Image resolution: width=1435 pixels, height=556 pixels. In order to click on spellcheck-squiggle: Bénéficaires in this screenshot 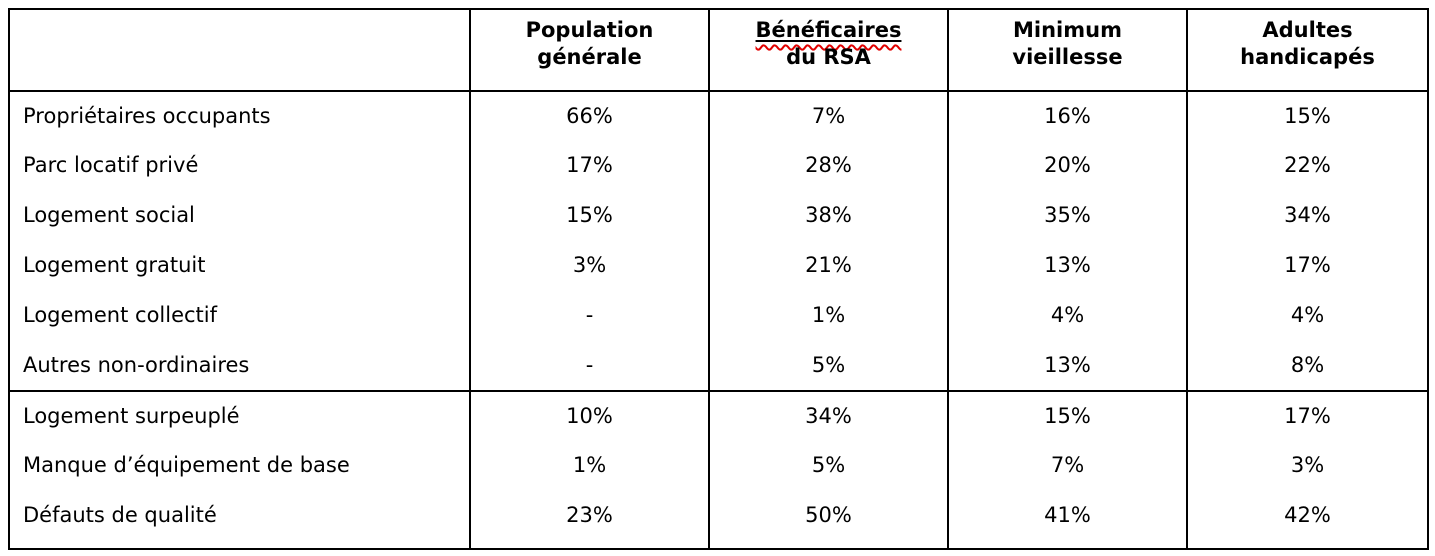, I will do `click(829, 30)`.